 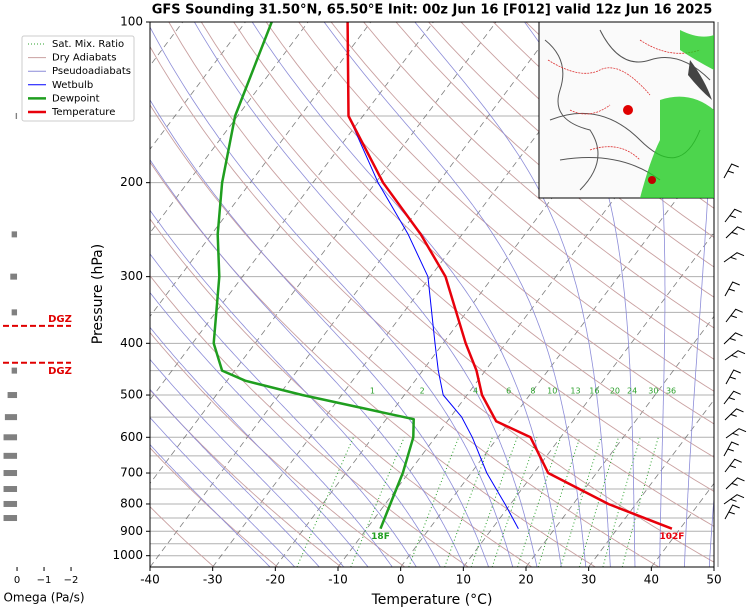 I want to click on mixing-ratio-label: 30, so click(x=653, y=391).